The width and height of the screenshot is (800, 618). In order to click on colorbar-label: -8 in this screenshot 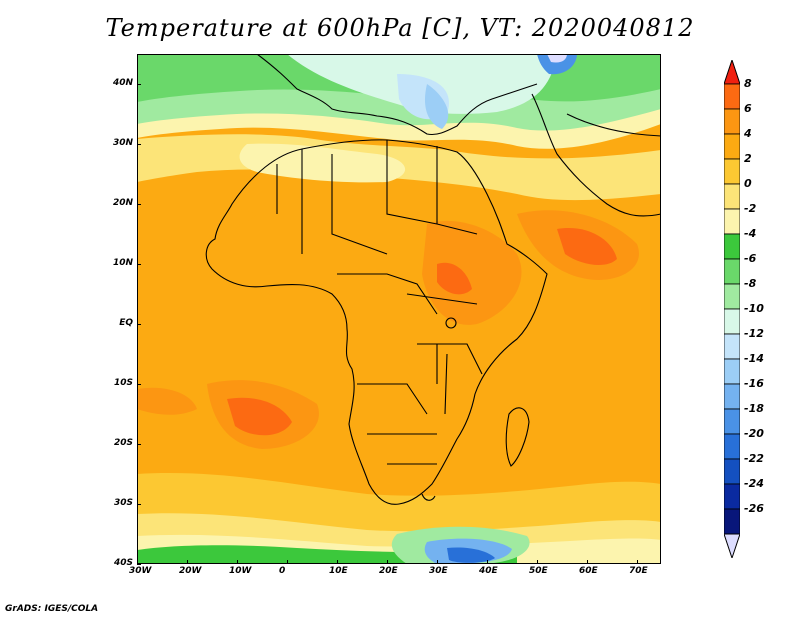, I will do `click(750, 283)`.